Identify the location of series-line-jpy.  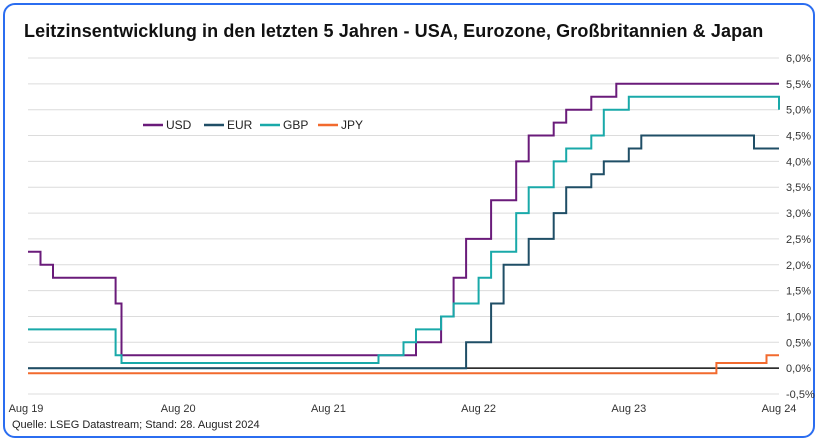
(403, 364).